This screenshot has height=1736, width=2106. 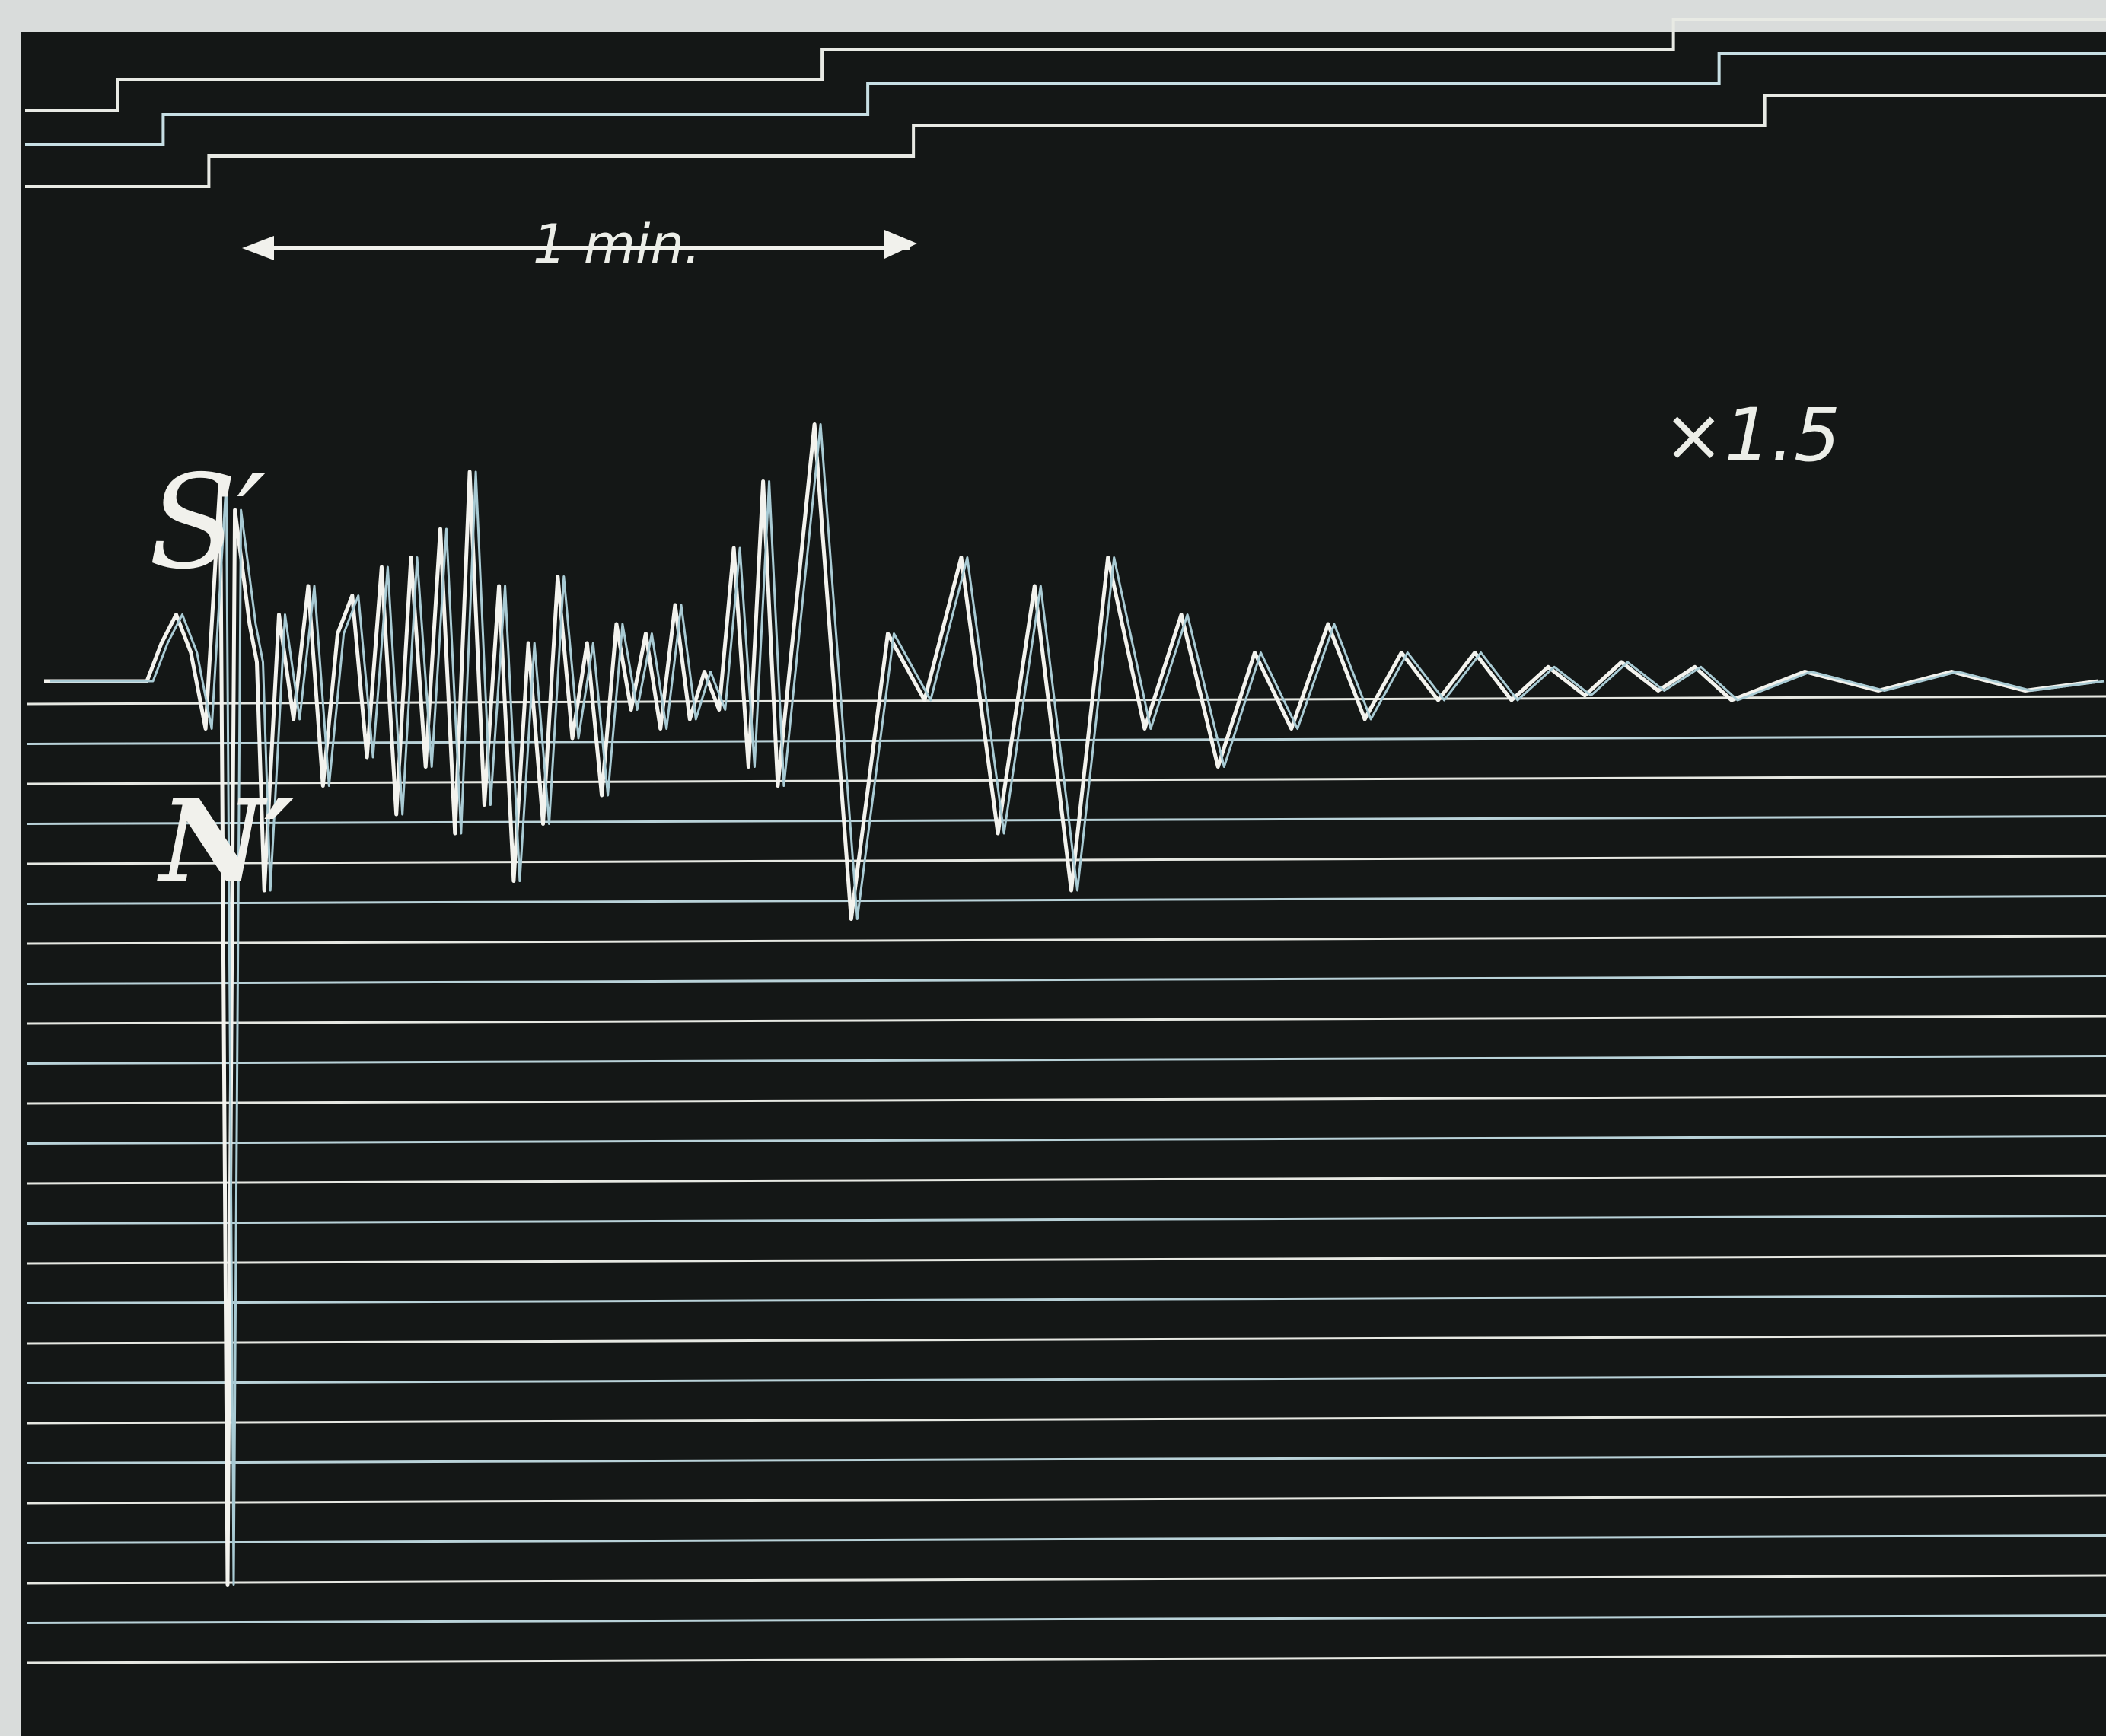 I want to click on time-scale-arrowhead-left, so click(x=258, y=248).